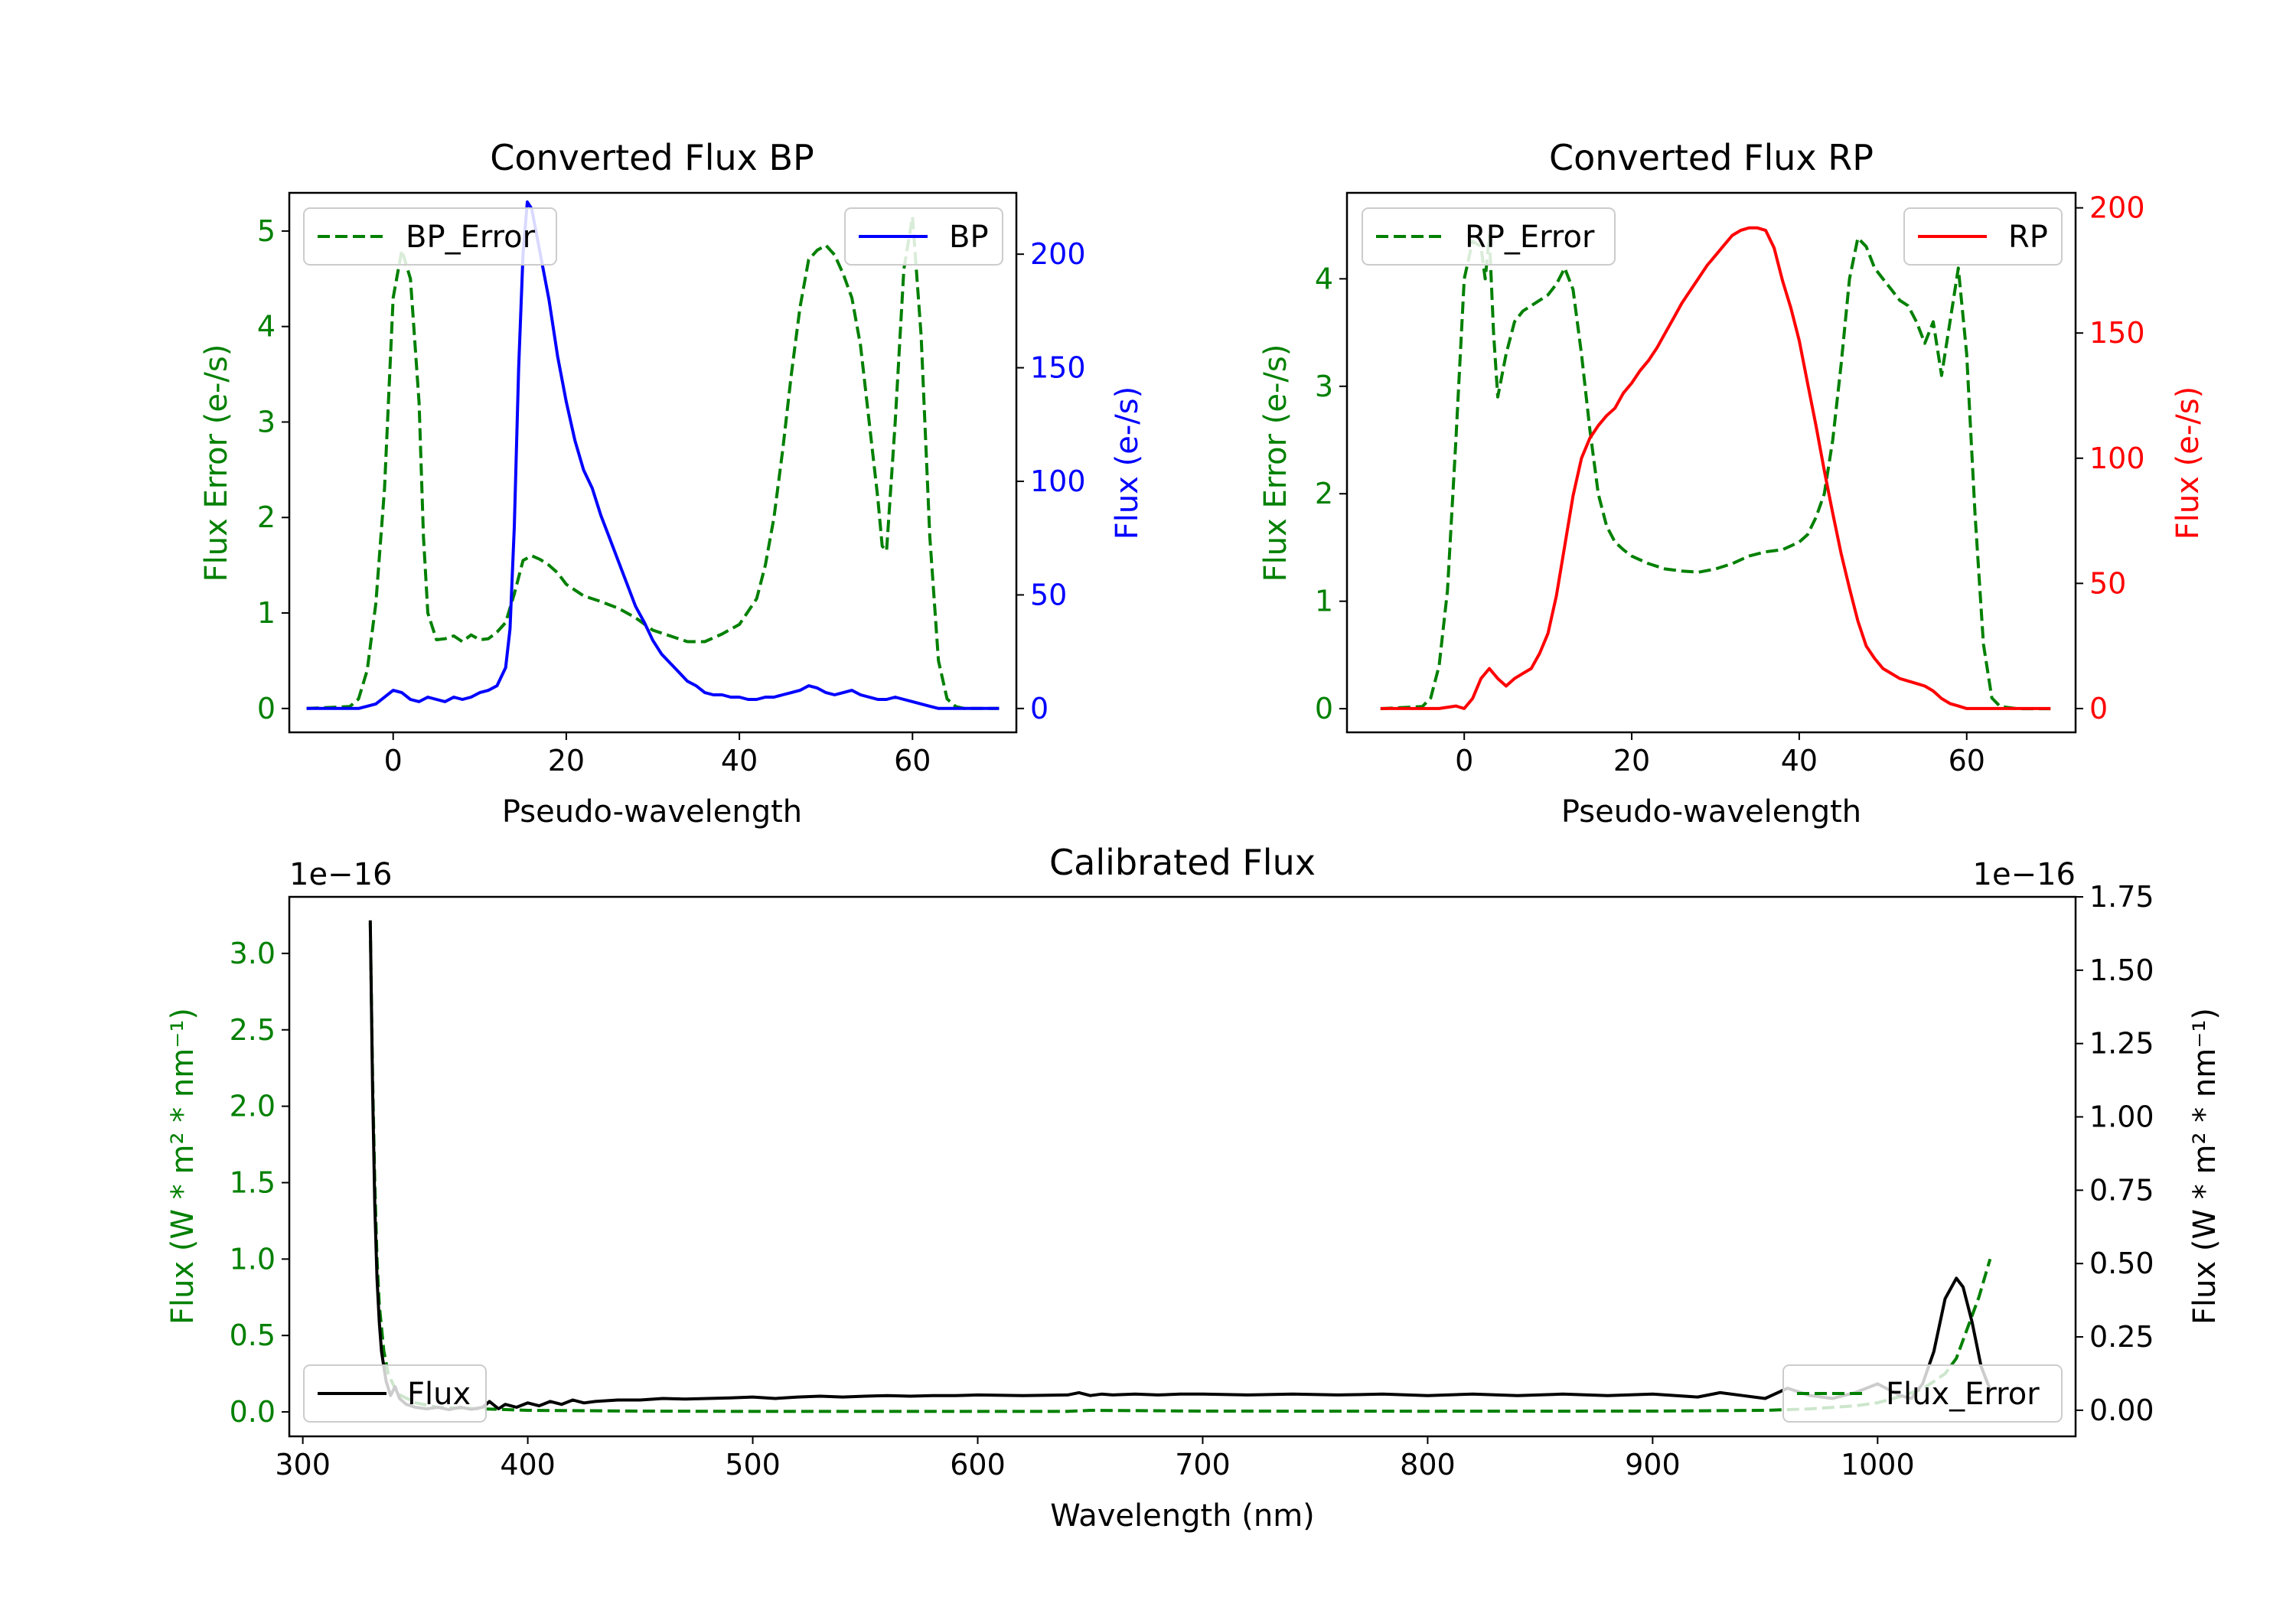  I want to click on rp-y-left-tick-label: 2, so click(1324, 494).